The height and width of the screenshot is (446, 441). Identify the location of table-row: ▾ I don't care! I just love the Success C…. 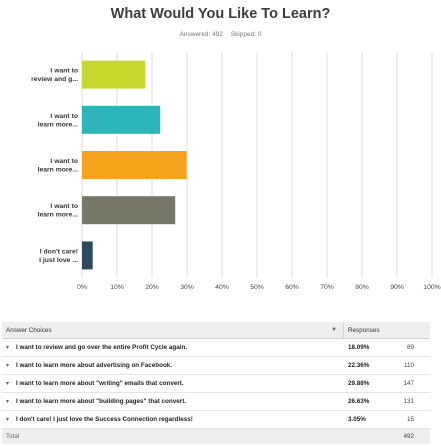
(216, 420).